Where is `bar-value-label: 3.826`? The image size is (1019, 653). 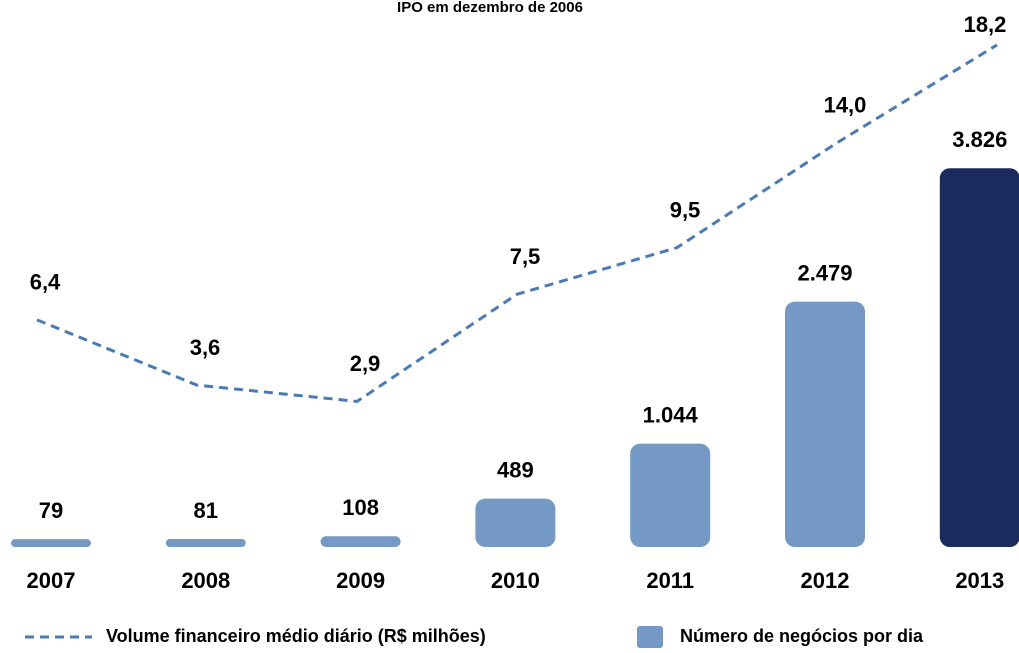 bar-value-label: 3.826 is located at coordinates (979, 139).